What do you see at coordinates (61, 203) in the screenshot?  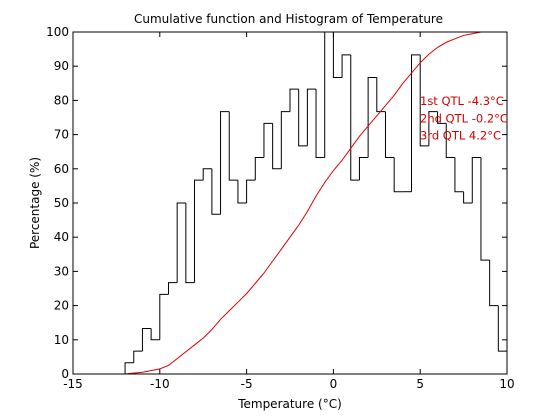 I see `y-tick-label: 50` at bounding box center [61, 203].